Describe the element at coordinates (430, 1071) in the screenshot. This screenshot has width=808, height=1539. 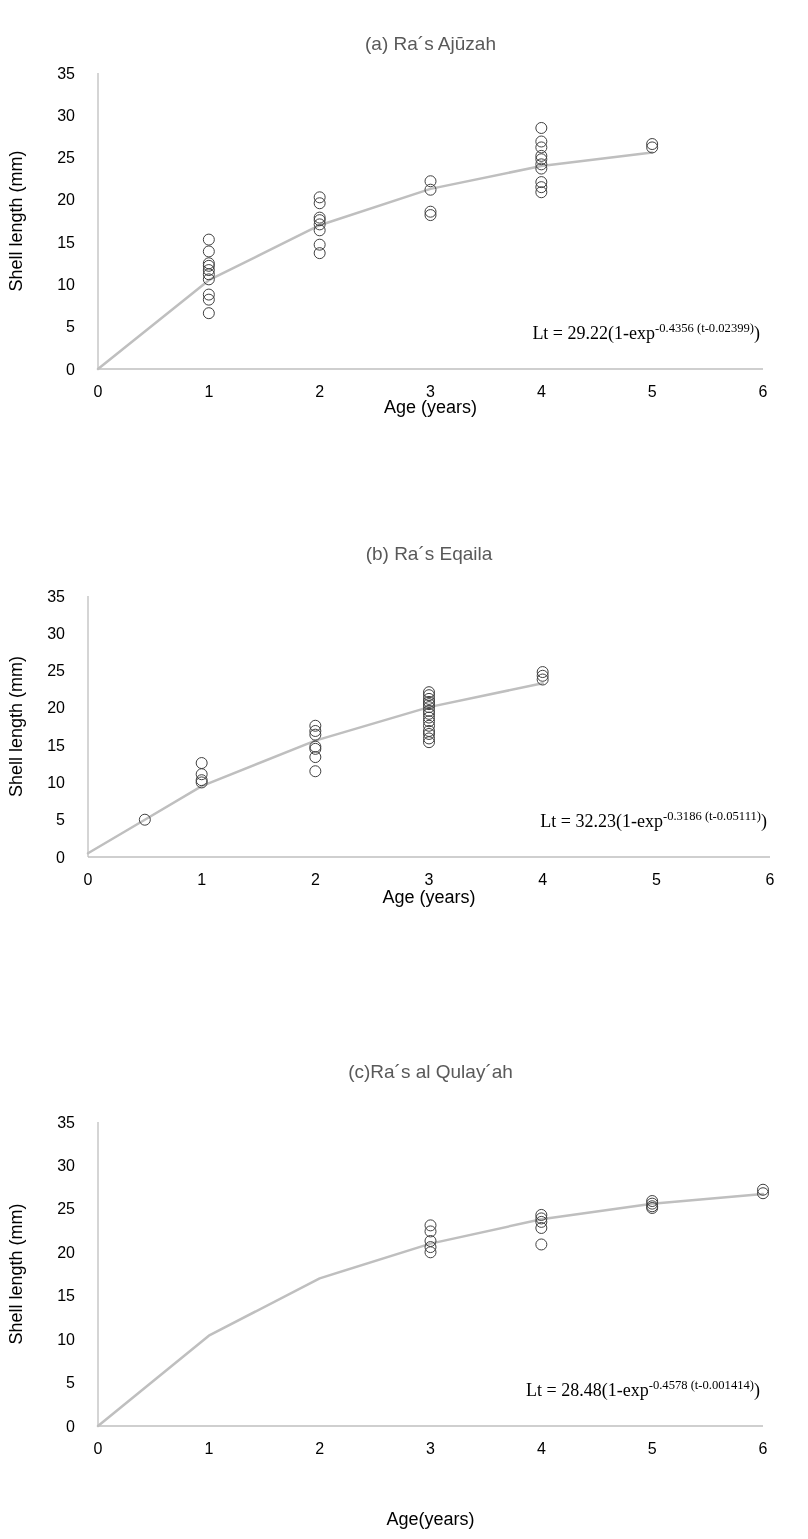
I see `chart-title: (c)Ra´s al Qulay´ah` at that location.